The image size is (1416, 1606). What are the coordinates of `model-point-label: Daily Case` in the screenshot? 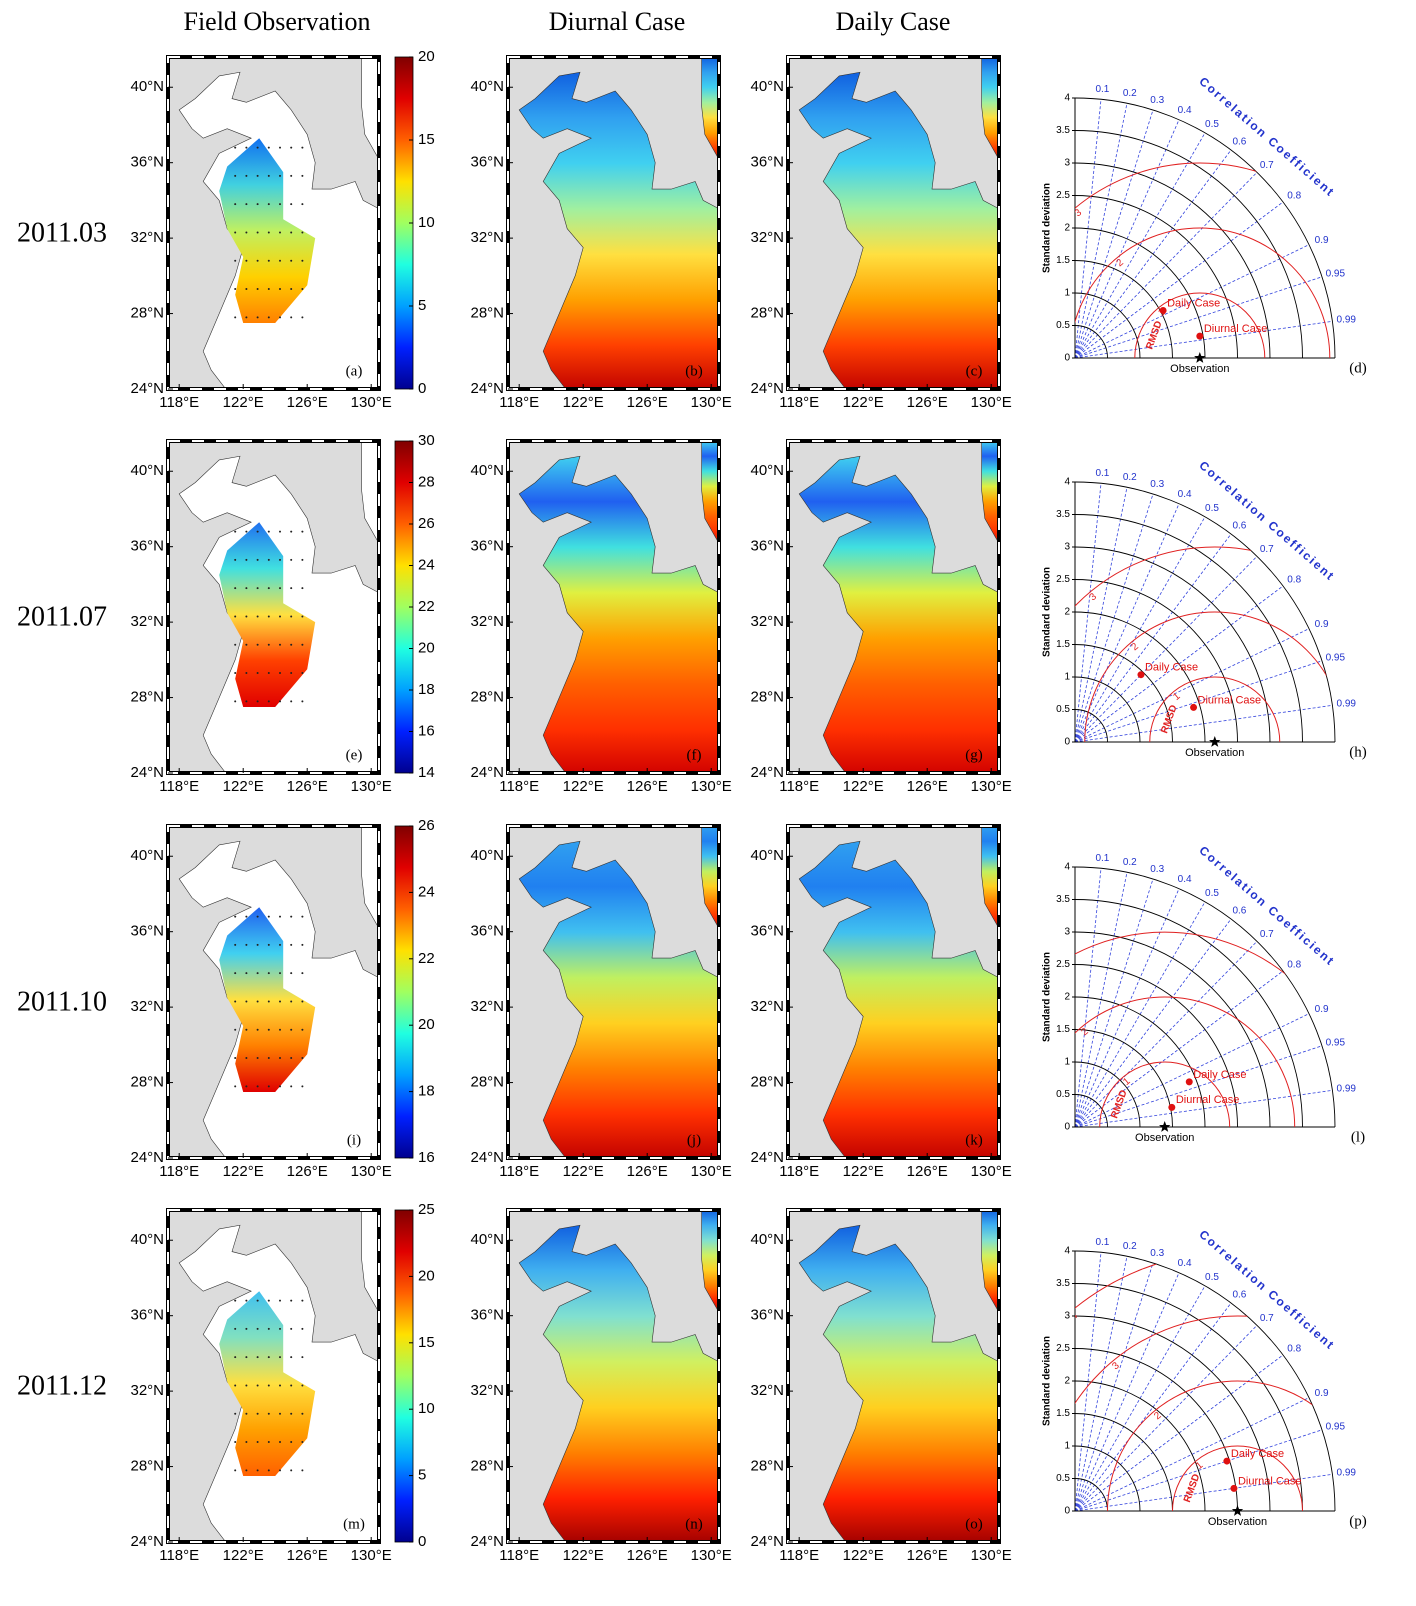 It's located at (1257, 1454).